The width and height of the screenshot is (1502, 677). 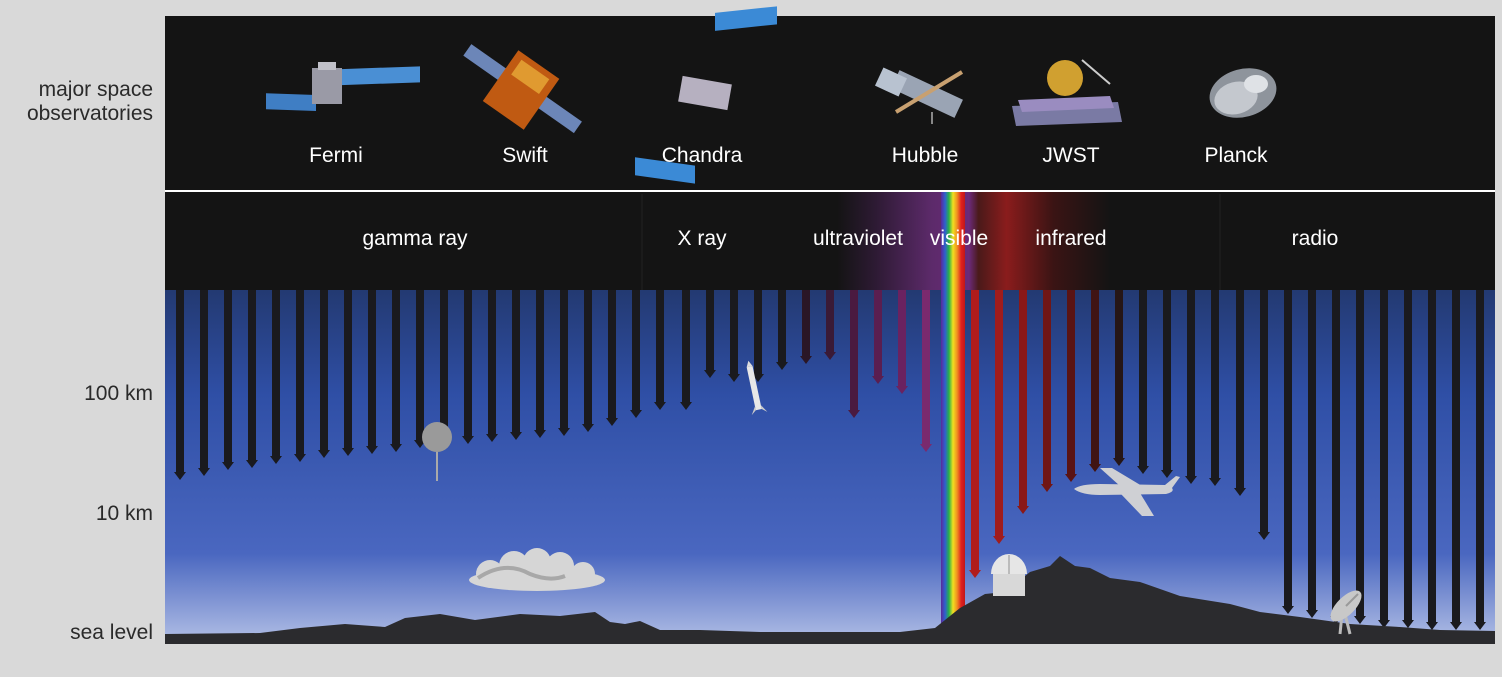 I want to click on fermi-satellite-icon, so click(x=343, y=87).